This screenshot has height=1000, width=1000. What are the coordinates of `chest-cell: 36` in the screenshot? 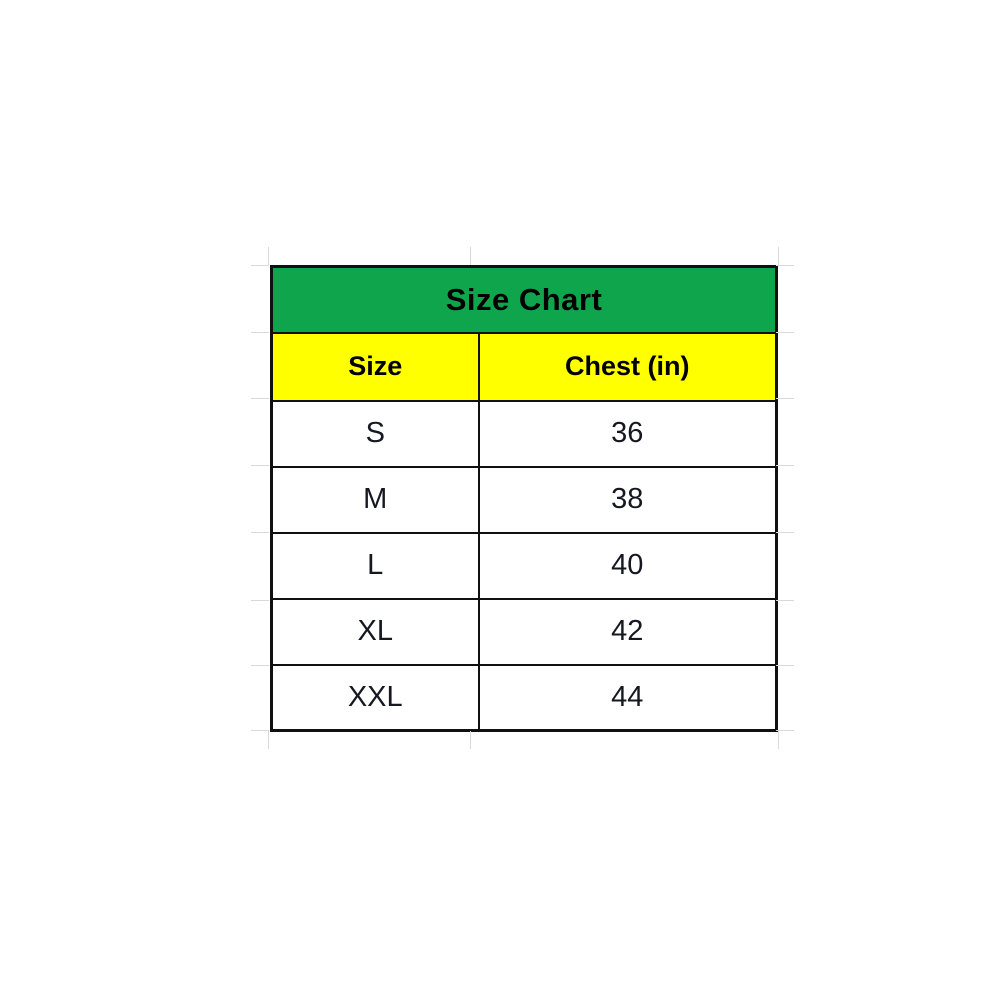 It's located at (627, 433).